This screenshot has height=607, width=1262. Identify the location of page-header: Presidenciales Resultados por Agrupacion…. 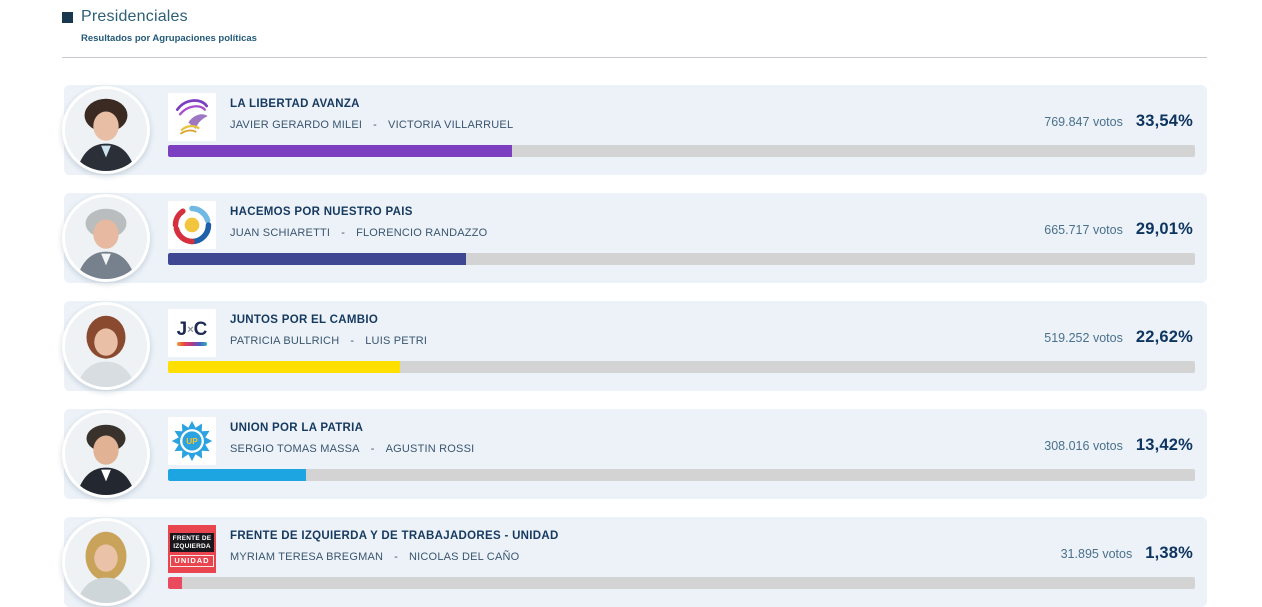
(159, 26).